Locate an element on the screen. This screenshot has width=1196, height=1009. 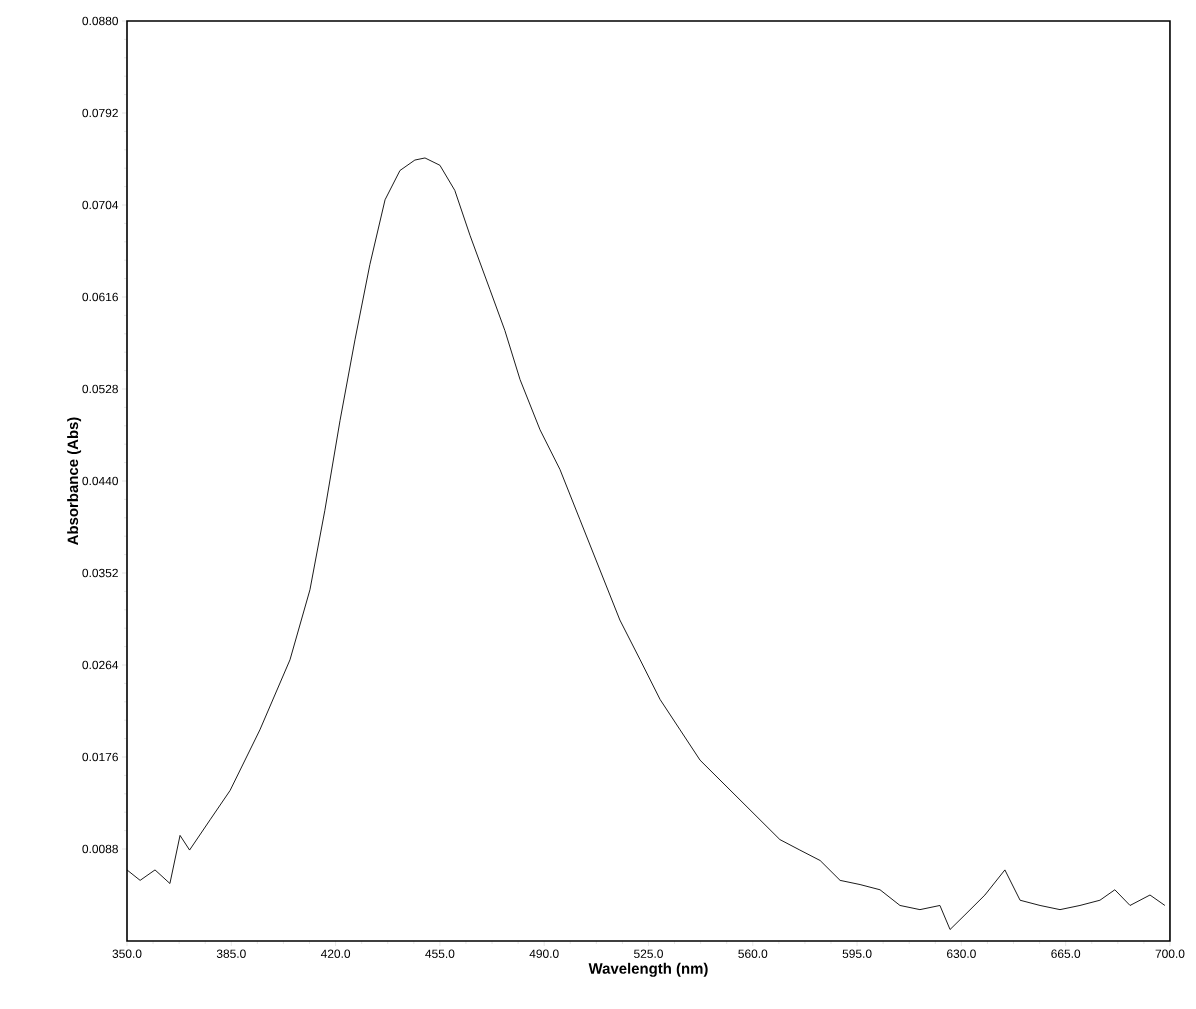
y-tick-label: 0.0440 is located at coordinates (100, 481).